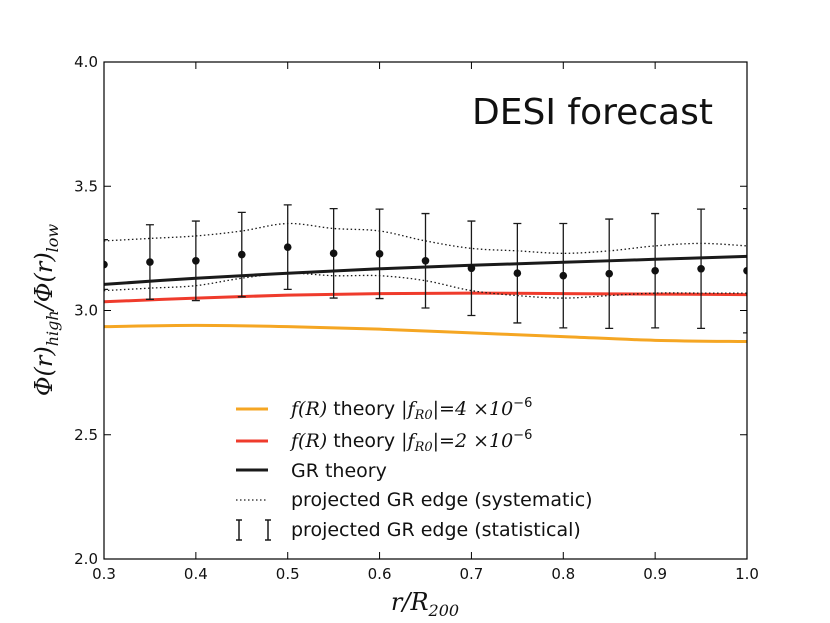 This screenshot has width=830, height=623. What do you see at coordinates (288, 574) in the screenshot?
I see `x-tick-label: 0.5` at bounding box center [288, 574].